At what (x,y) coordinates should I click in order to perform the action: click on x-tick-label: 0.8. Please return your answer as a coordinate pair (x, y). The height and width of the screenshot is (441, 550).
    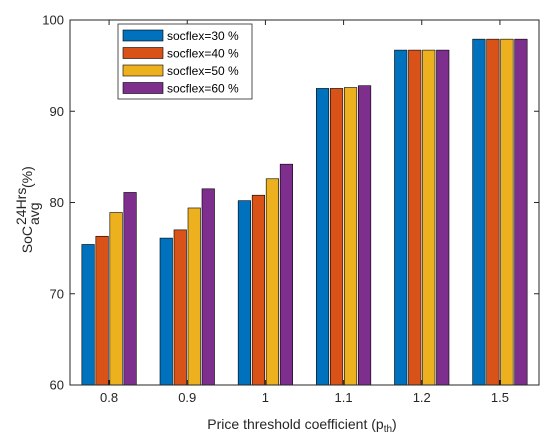
    Looking at the image, I should click on (109, 397).